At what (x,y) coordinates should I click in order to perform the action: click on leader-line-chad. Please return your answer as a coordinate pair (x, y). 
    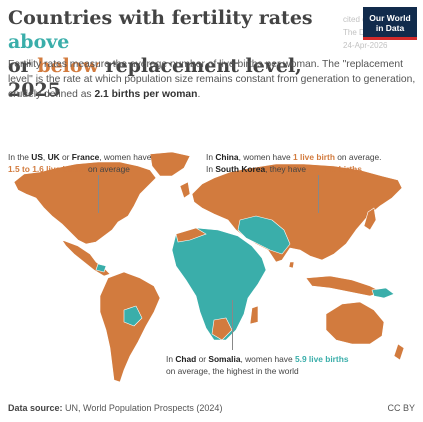
    Looking at the image, I should click on (232, 325).